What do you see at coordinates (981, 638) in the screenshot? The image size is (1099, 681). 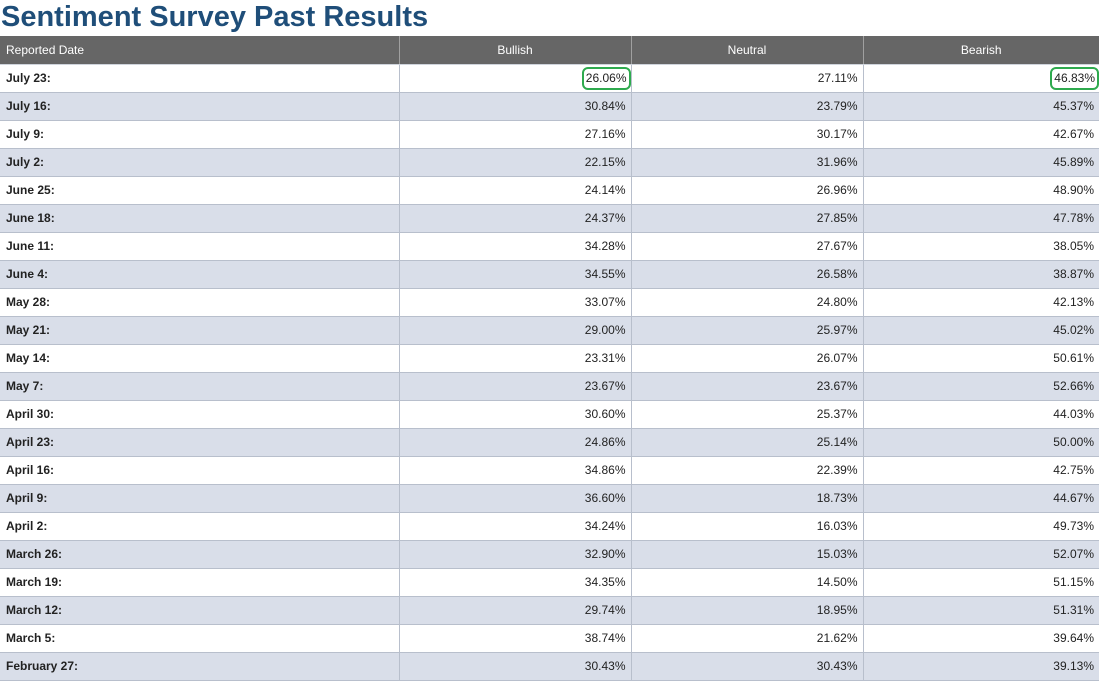 I see `bearish-value-cell: 39.64%` at bounding box center [981, 638].